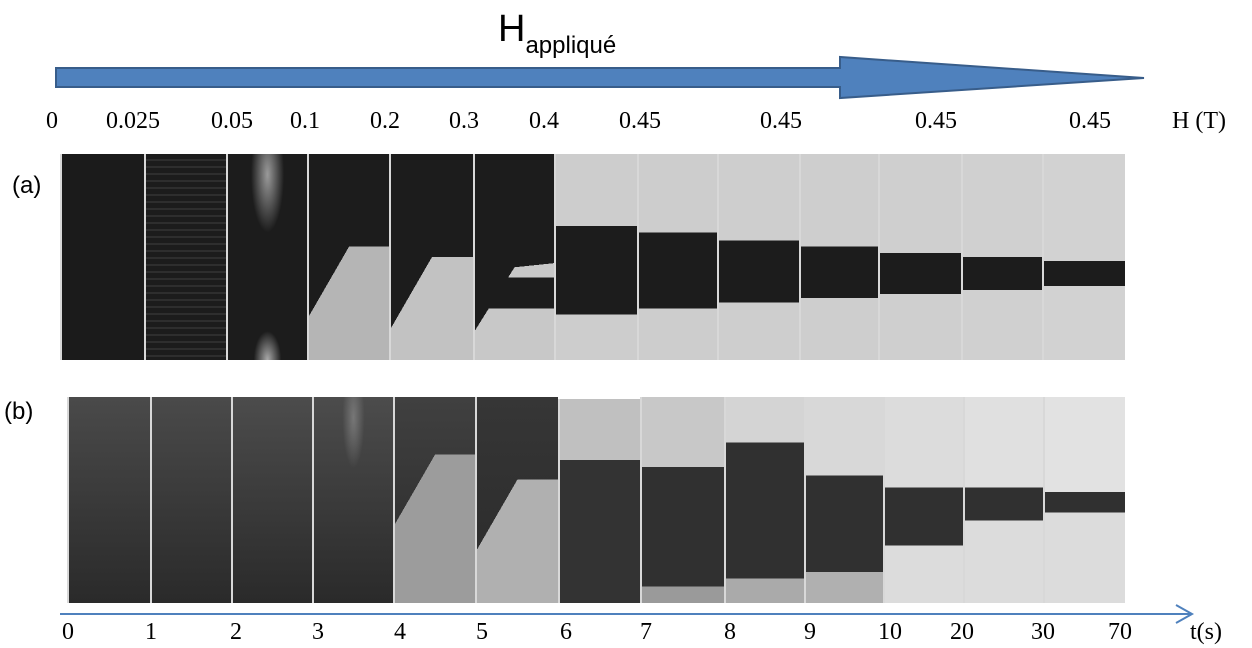 This screenshot has height=648, width=1252. Describe the element at coordinates (236, 632) in the screenshot. I see `time-value: 2` at that location.